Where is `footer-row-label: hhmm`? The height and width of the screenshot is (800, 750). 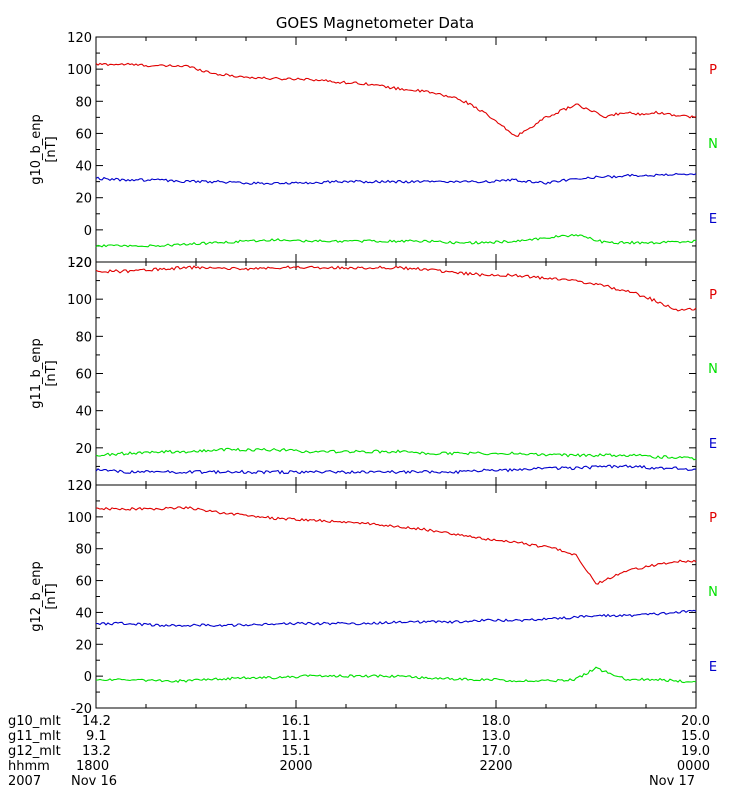 footer-row-label: hhmm is located at coordinates (29, 766).